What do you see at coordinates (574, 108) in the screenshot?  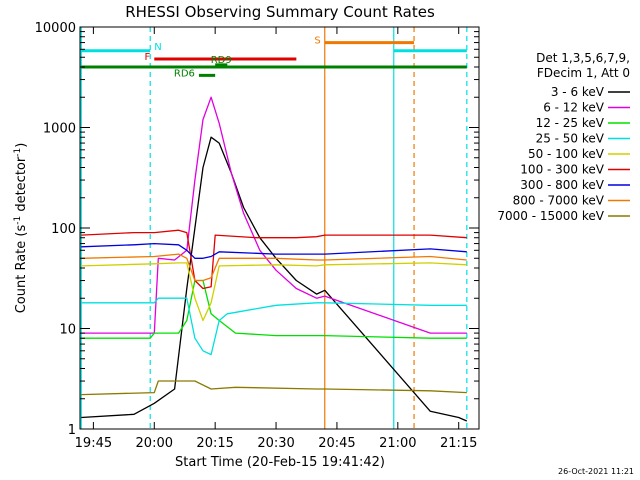 I see `legend-entry-label: 6 - 12 keV` at bounding box center [574, 108].